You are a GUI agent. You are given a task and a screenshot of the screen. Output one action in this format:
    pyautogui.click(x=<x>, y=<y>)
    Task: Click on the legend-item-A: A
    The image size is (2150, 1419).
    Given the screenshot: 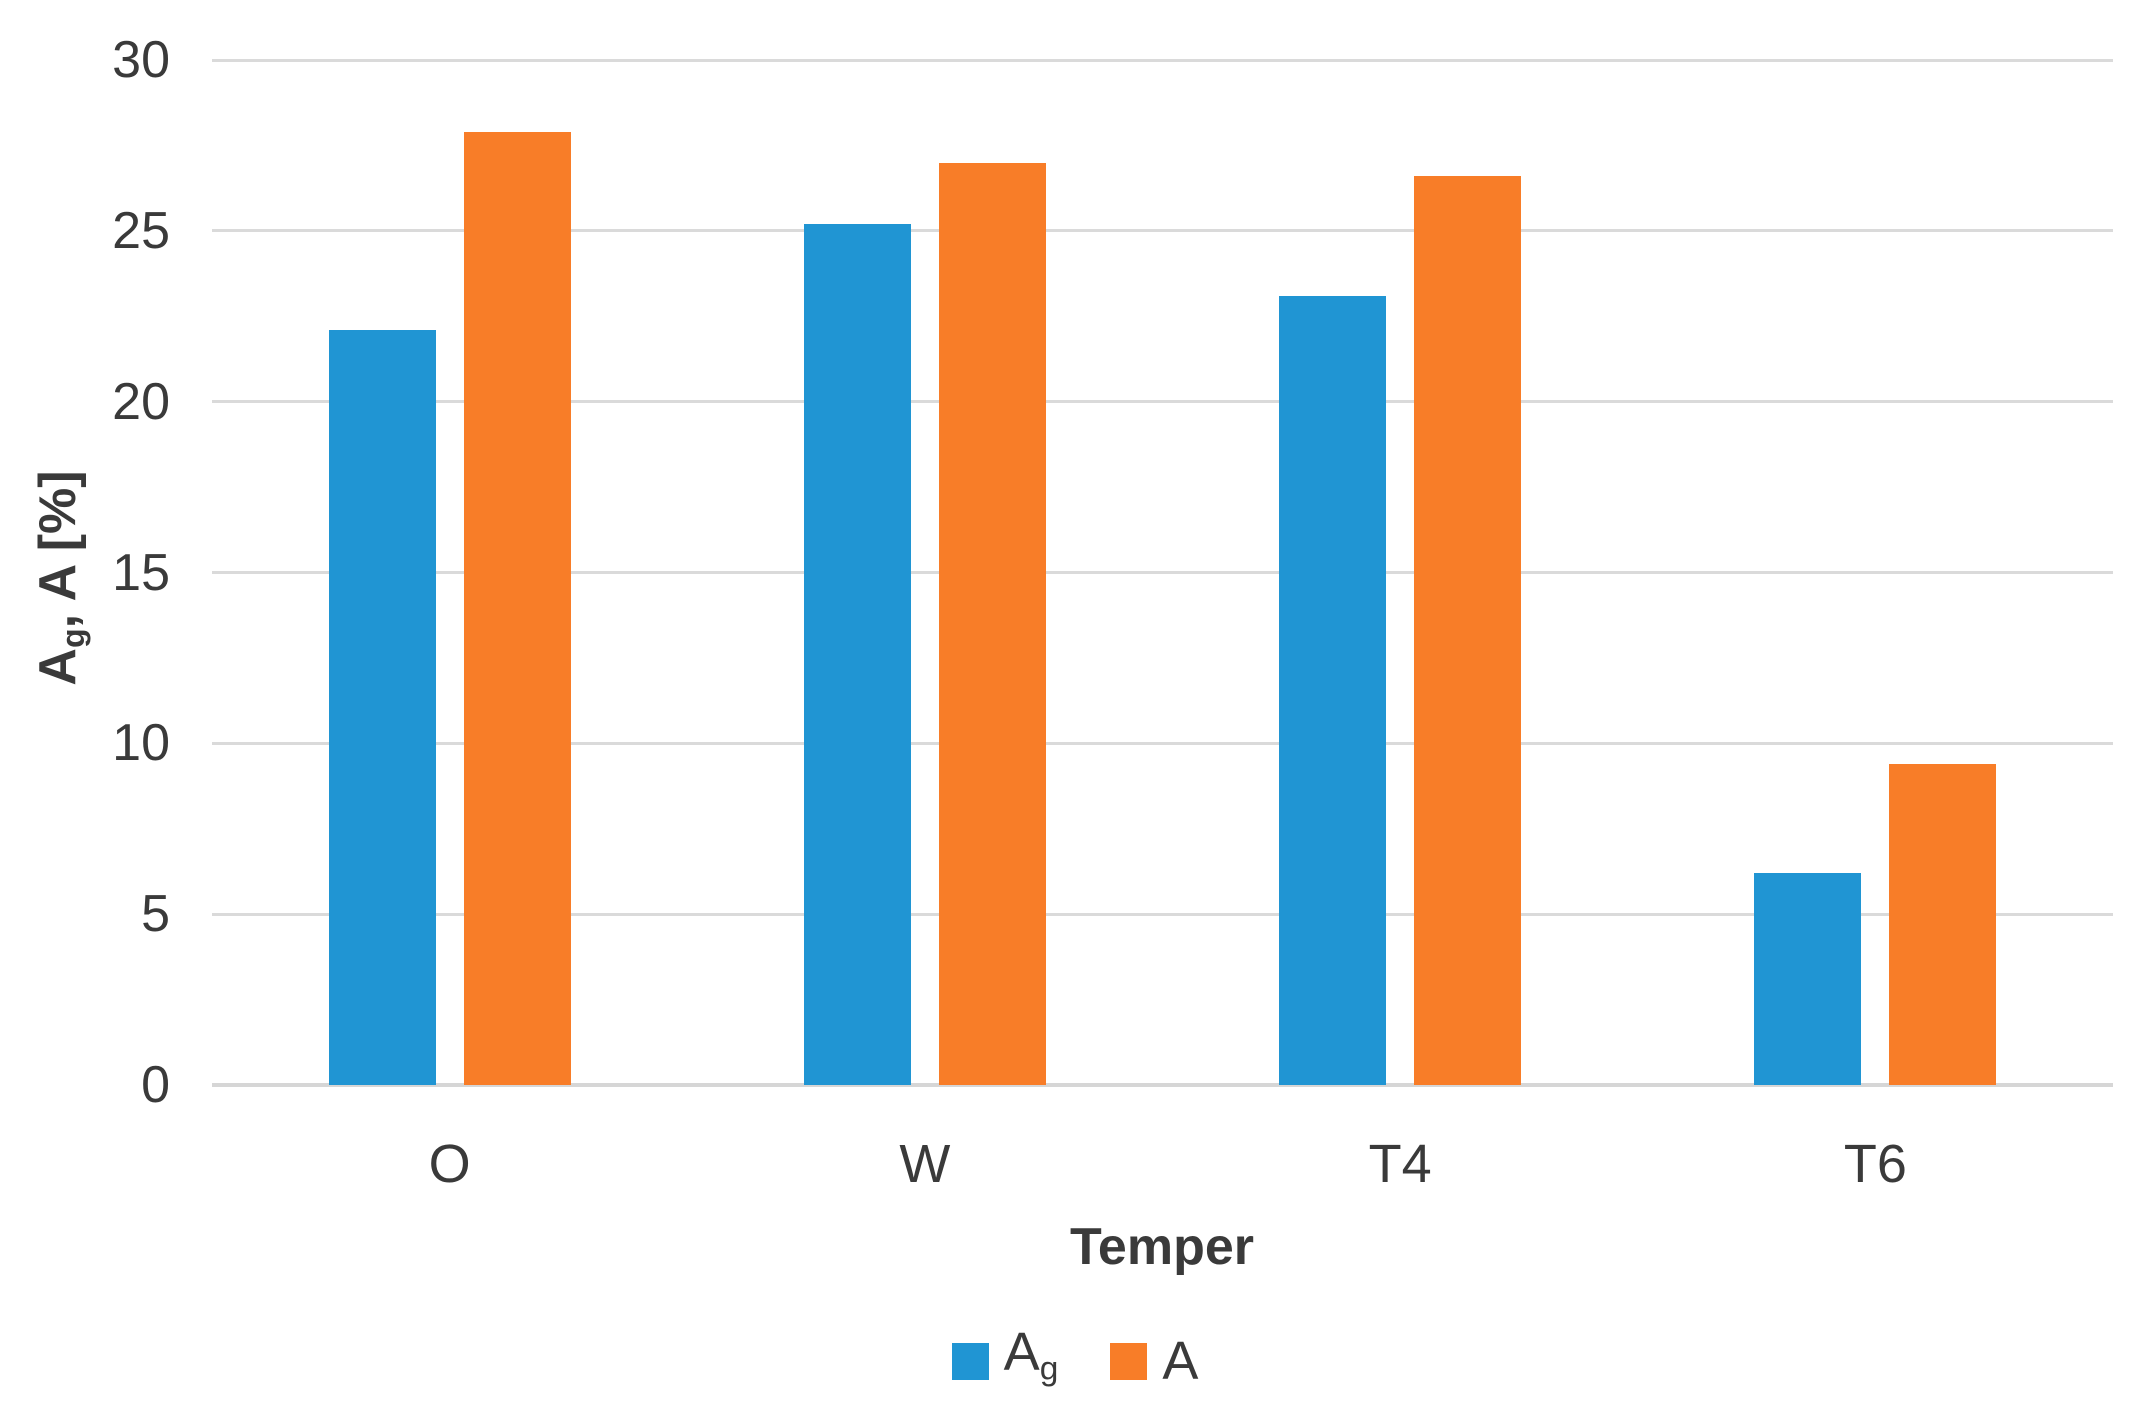 What is the action you would take?
    pyautogui.click(x=1154, y=1361)
    